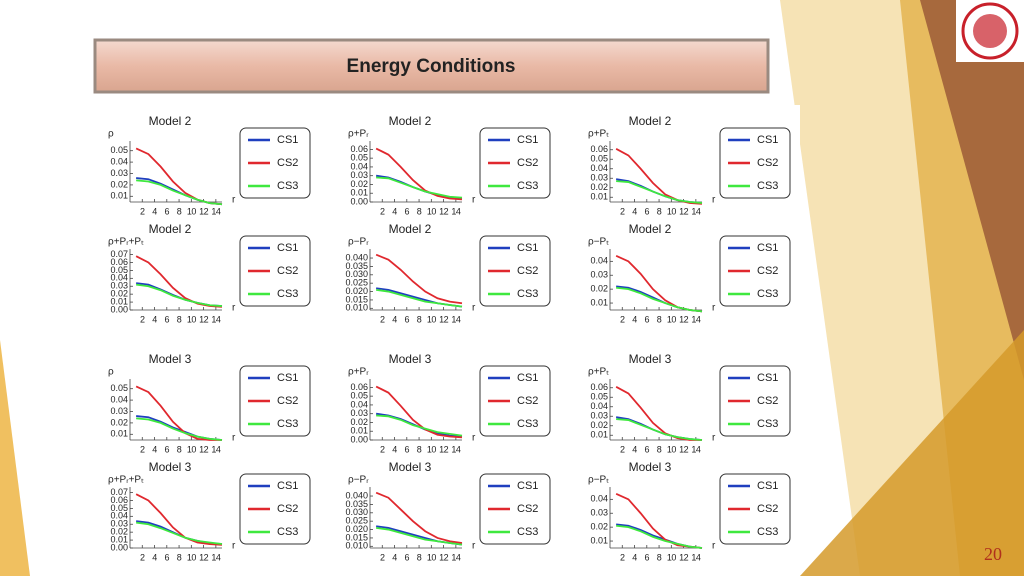 This screenshot has width=1024, height=581. I want to click on y-axis-label: ρ+Pₜ, so click(598, 372).